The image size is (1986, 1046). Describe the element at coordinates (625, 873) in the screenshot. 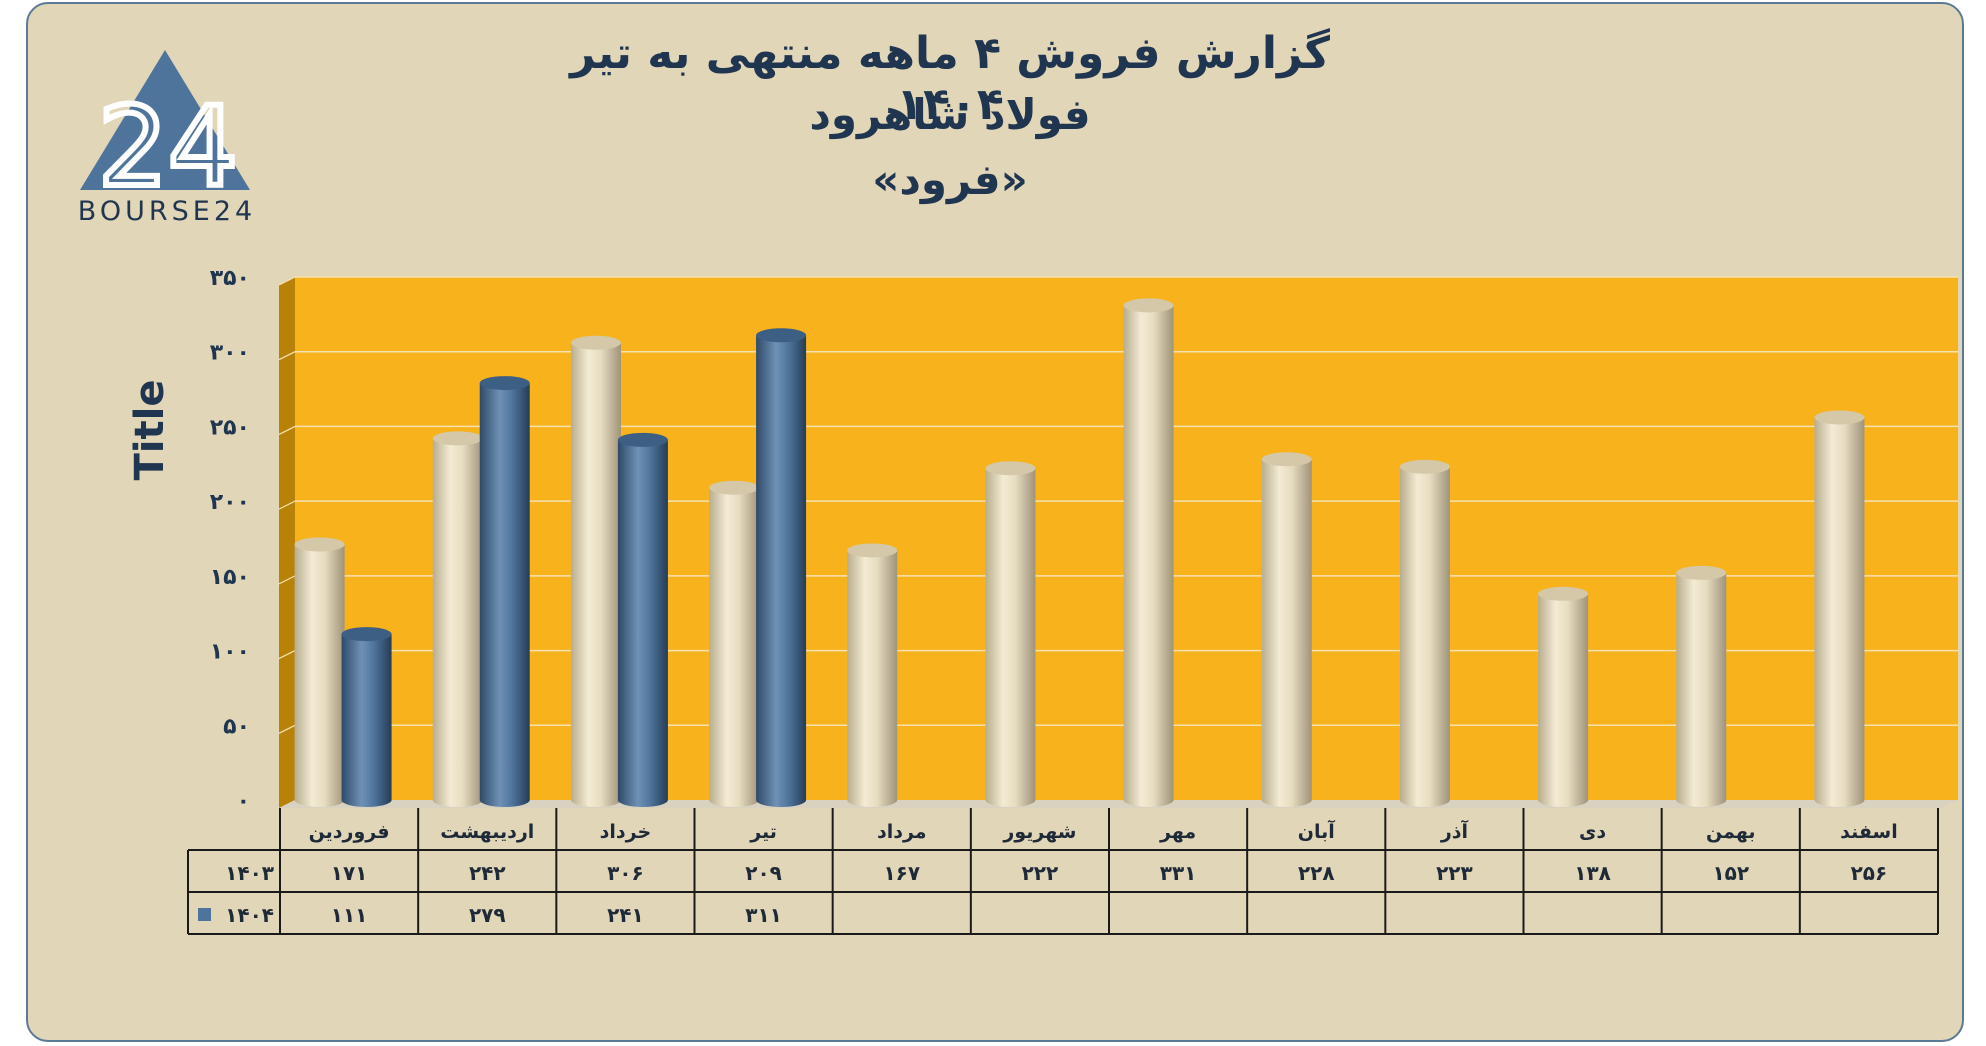

I see `data-cell: ۳۰۶` at that location.